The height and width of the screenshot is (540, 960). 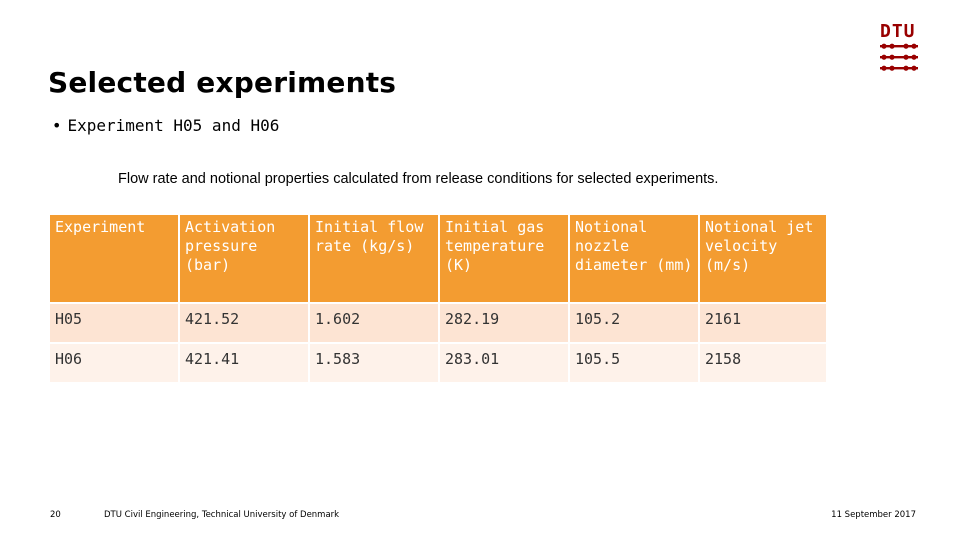 I want to click on table-row: H06 421.41 1.583 283.01 105.5 2158, so click(x=438, y=363).